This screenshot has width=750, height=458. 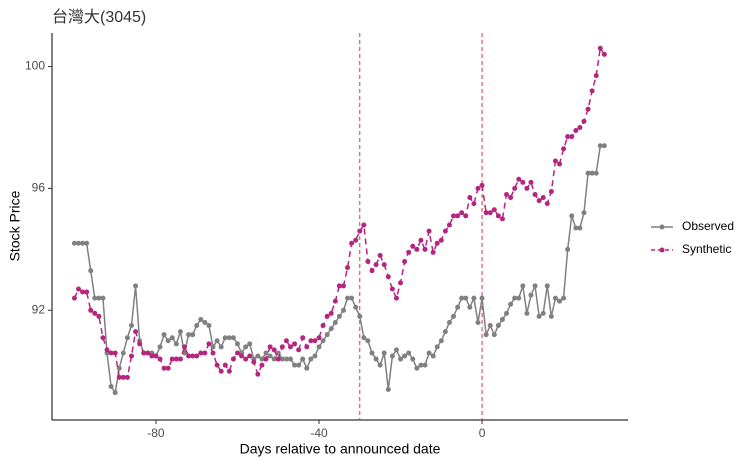 What do you see at coordinates (662, 250) in the screenshot?
I see `legend-key-point` at bounding box center [662, 250].